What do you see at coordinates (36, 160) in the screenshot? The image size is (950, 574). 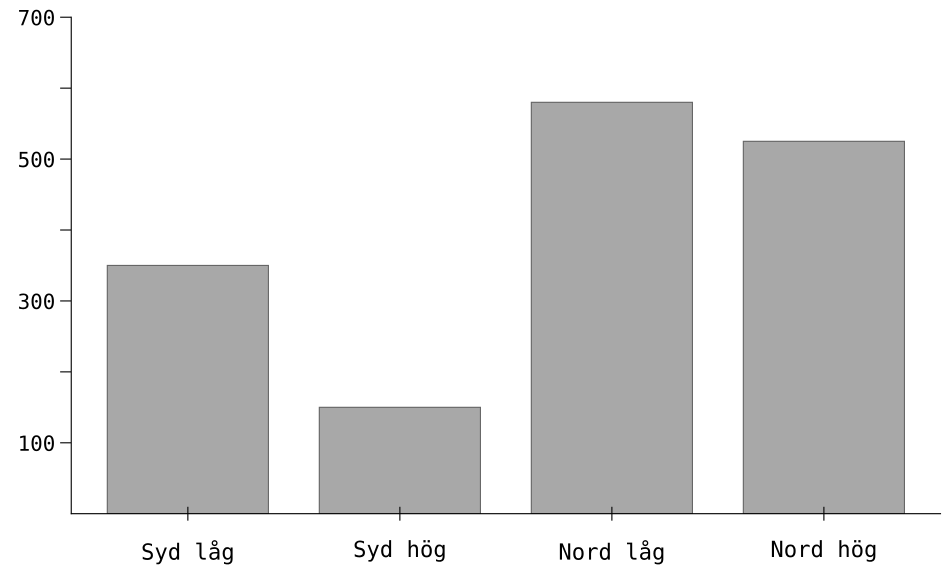 I see `y-tick-label: 500` at bounding box center [36, 160].